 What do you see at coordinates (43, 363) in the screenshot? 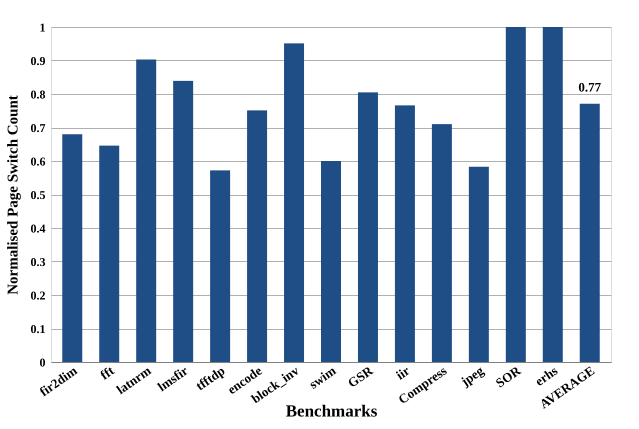
I see `y-tick-label: 0` at bounding box center [43, 363].